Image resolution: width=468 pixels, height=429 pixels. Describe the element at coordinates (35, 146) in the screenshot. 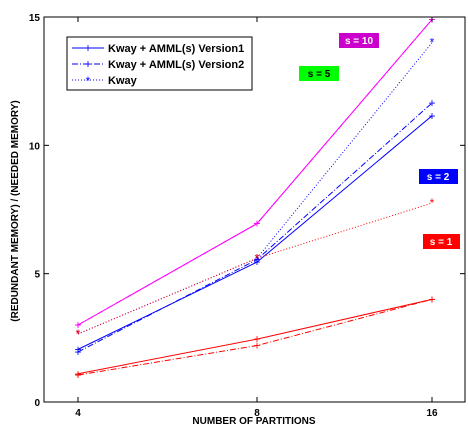

I see `y-tick-label: 10` at that location.